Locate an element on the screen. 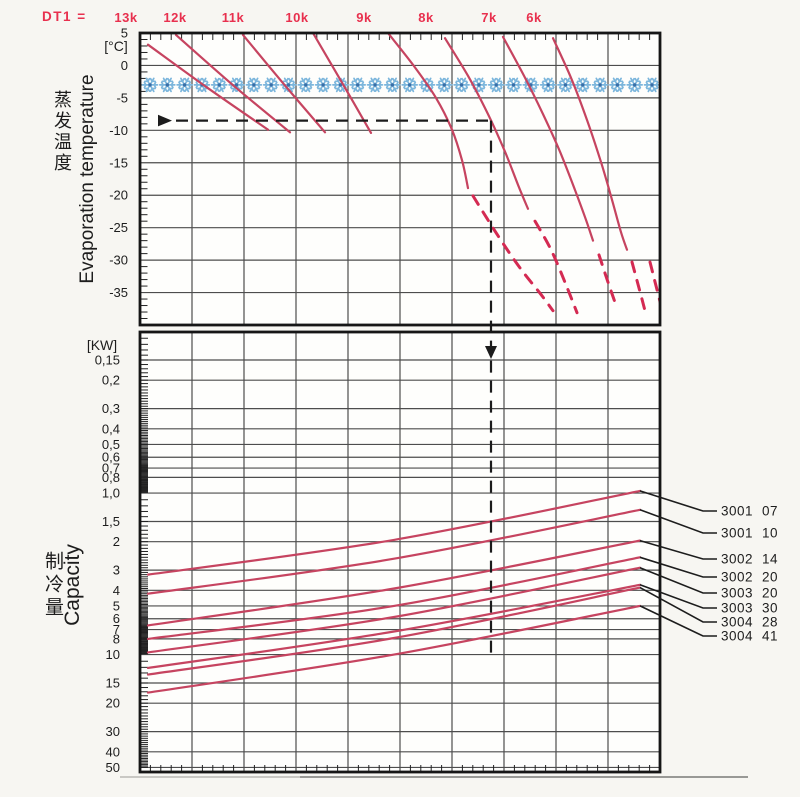 This screenshot has height=797, width=800. celsius-tick-label: -15 is located at coordinates (118, 162).